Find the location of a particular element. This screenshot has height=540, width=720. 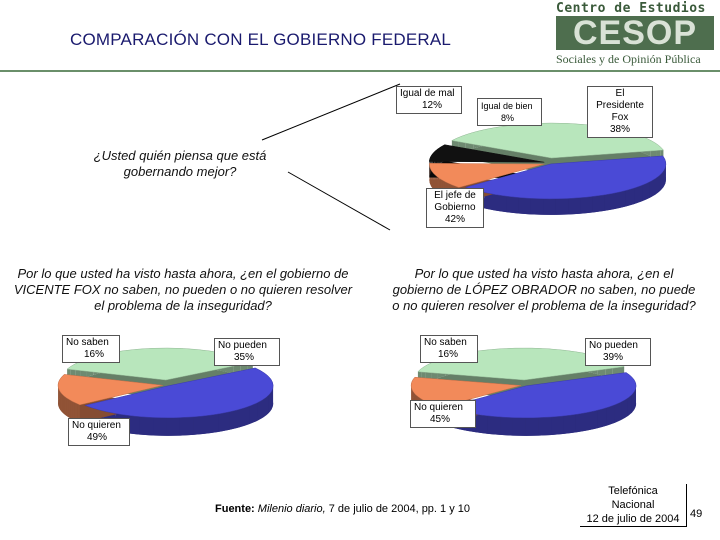

label-amlo-no-pueden: No pueden 39% is located at coordinates (618, 352).